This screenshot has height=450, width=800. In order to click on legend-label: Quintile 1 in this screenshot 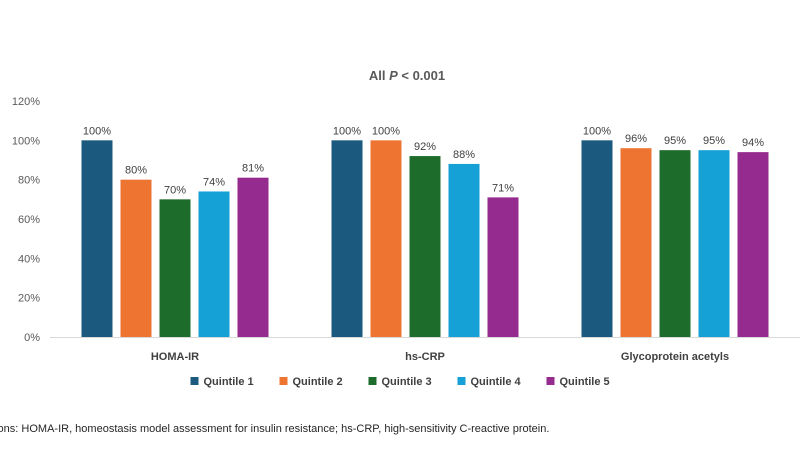, I will do `click(229, 382)`.